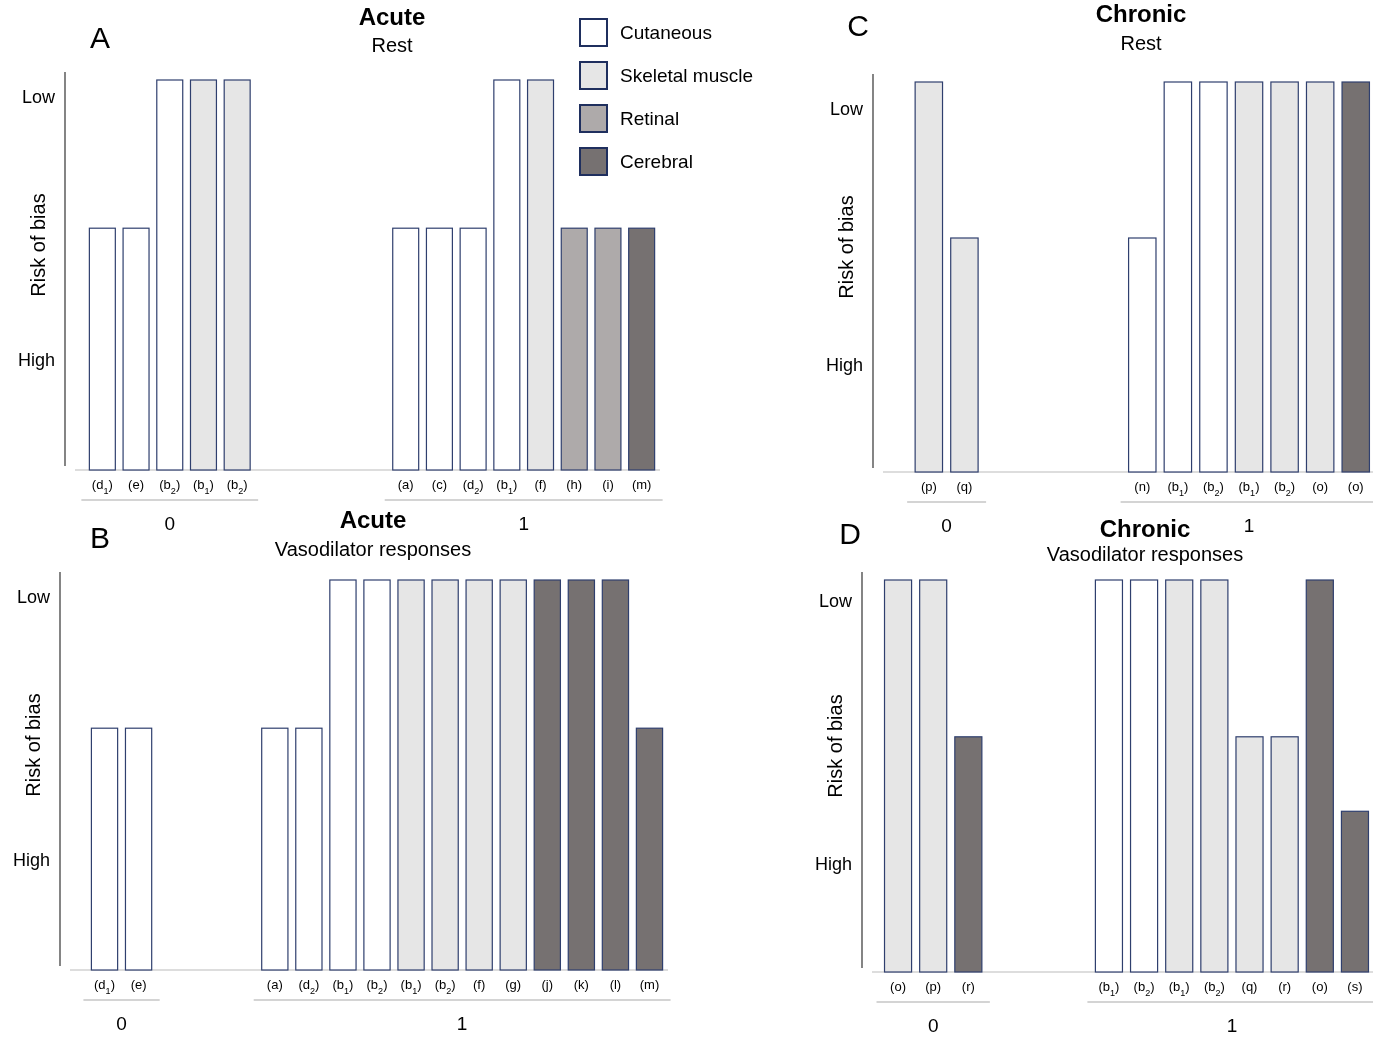 Image resolution: width=1373 pixels, height=1040 pixels. I want to click on x-tick-label: (i), so click(608, 484).